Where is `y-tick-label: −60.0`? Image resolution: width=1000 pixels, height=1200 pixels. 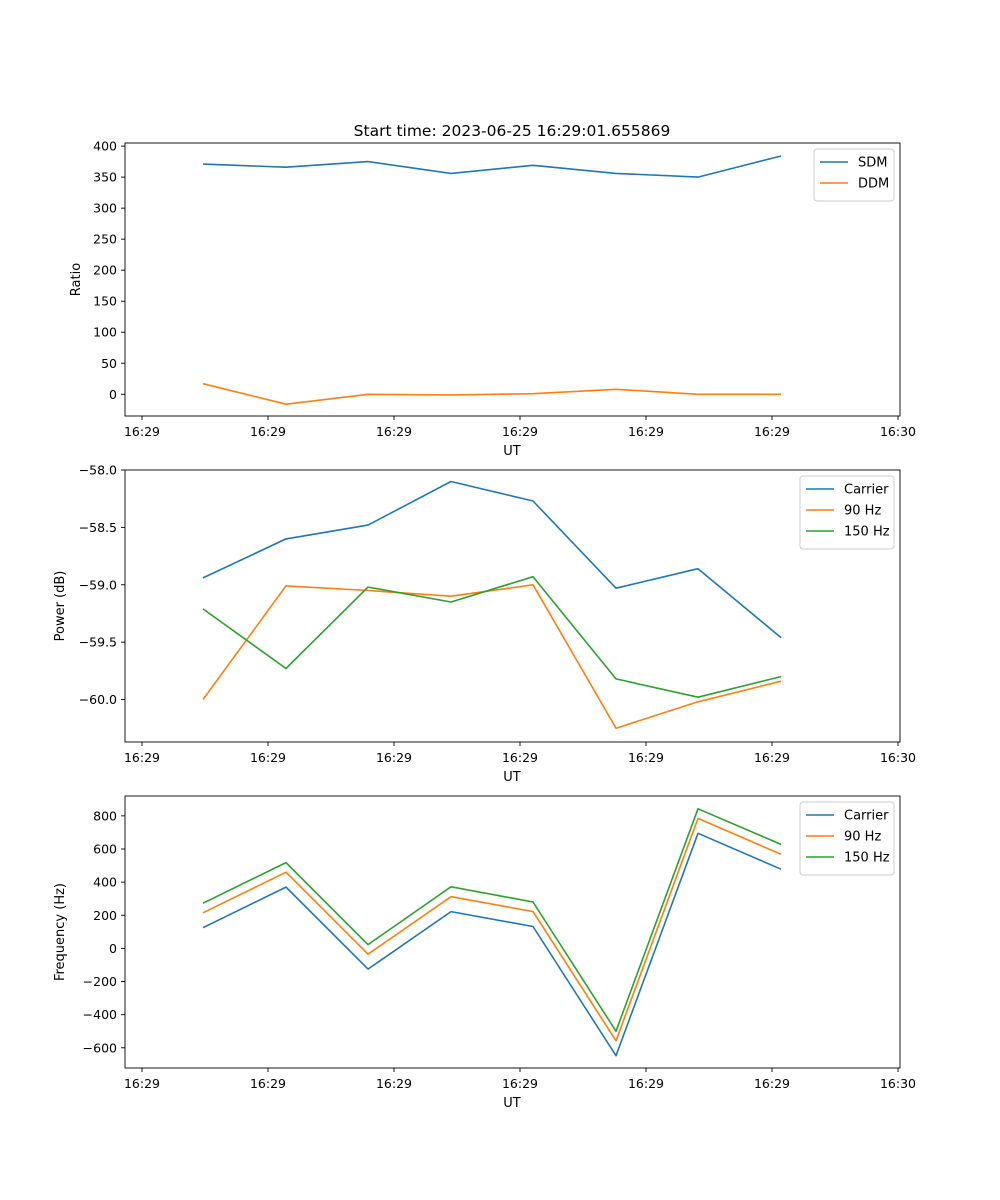 y-tick-label: −60.0 is located at coordinates (98, 699).